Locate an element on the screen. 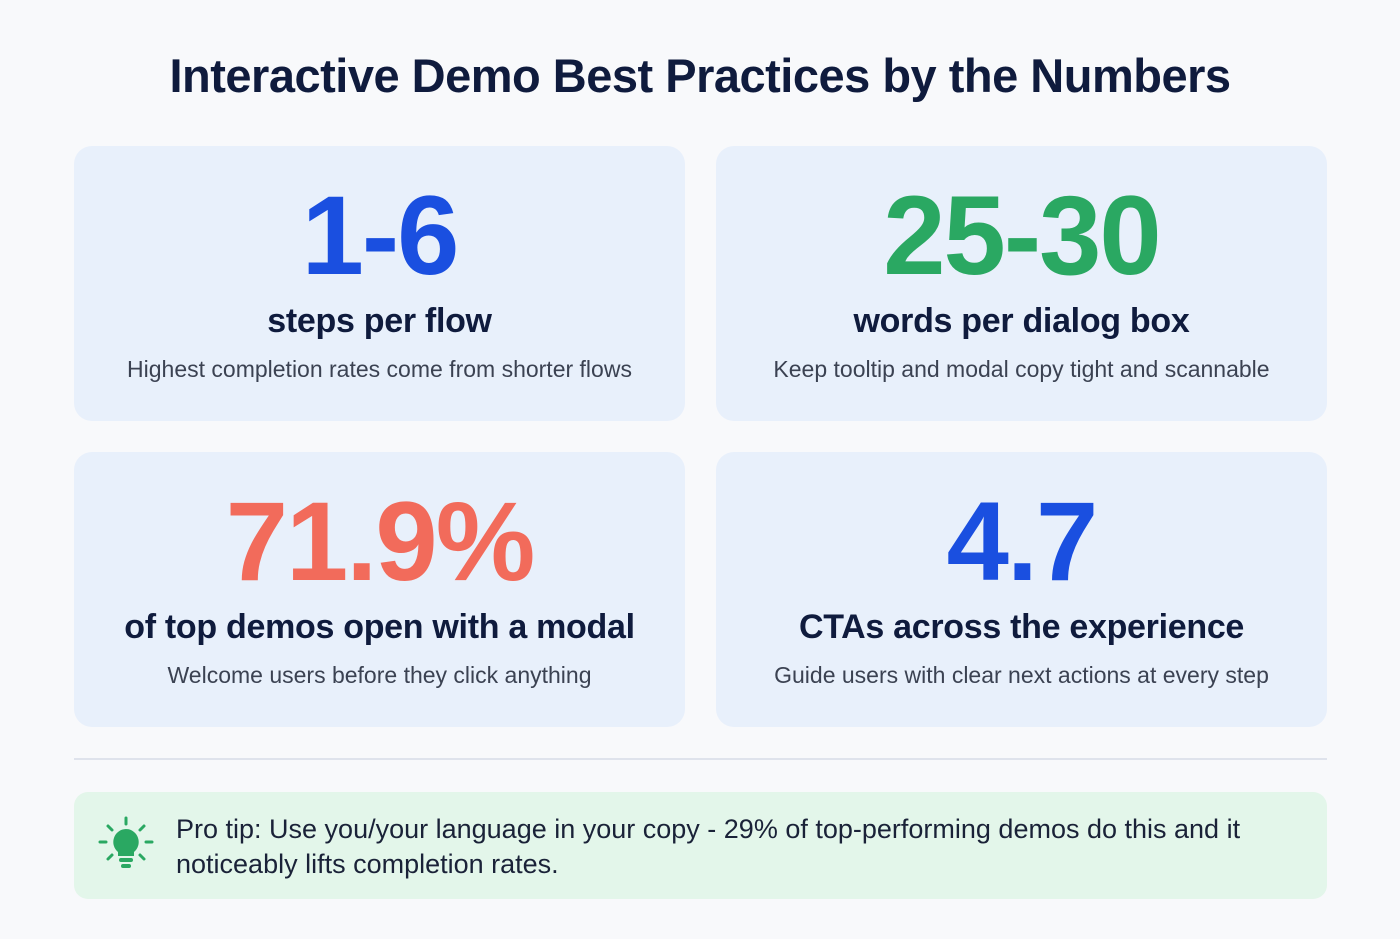  stat-value: 25-30 is located at coordinates (1022, 235).